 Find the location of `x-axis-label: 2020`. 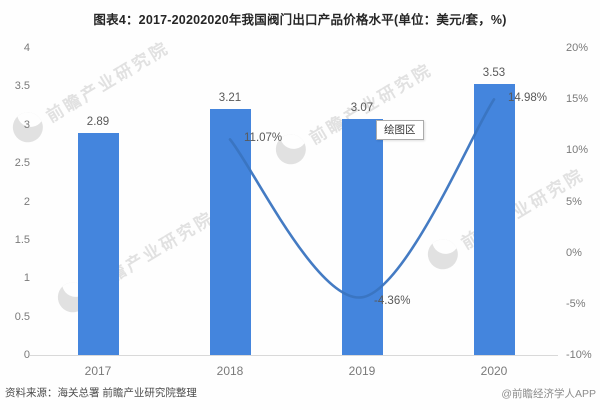

x-axis-label: 2020 is located at coordinates (494, 371).